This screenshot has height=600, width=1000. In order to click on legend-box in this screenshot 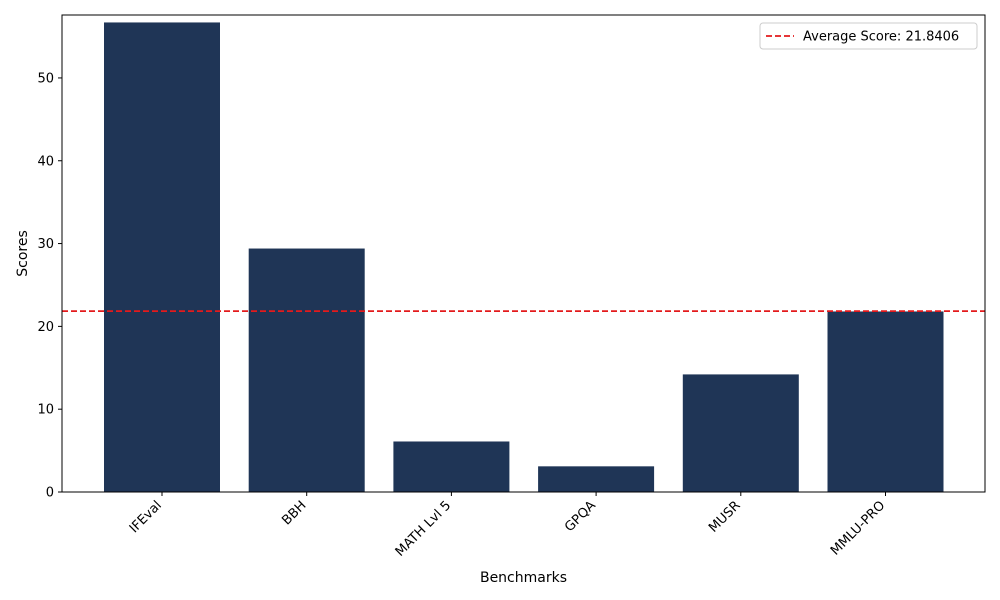, I will do `click(868, 36)`.